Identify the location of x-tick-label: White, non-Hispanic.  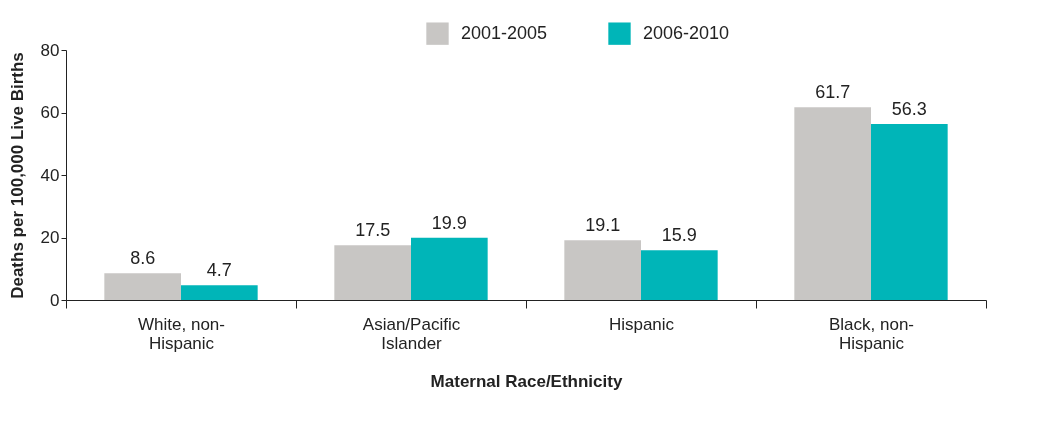
(181, 333).